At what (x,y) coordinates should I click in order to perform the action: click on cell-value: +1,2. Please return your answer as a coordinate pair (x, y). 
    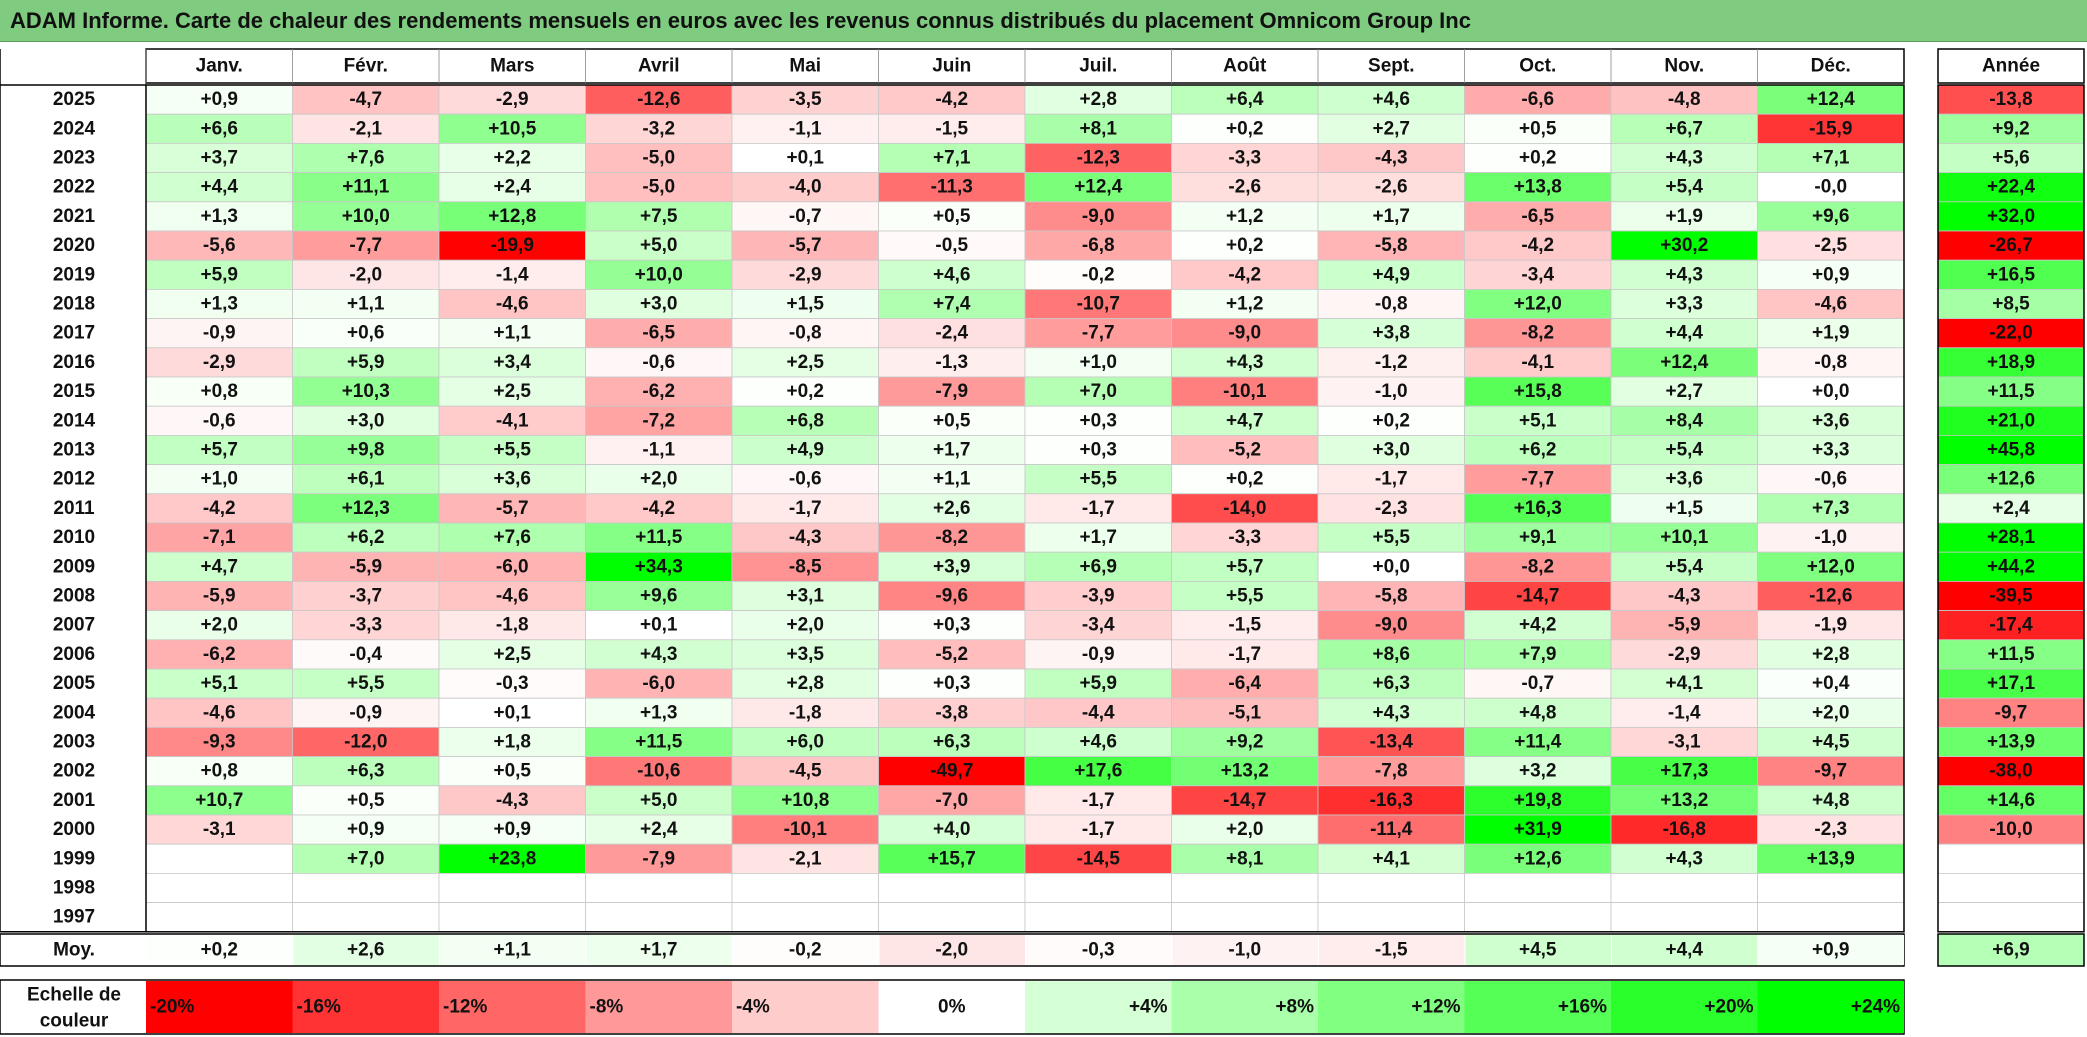
    Looking at the image, I should click on (1245, 304).